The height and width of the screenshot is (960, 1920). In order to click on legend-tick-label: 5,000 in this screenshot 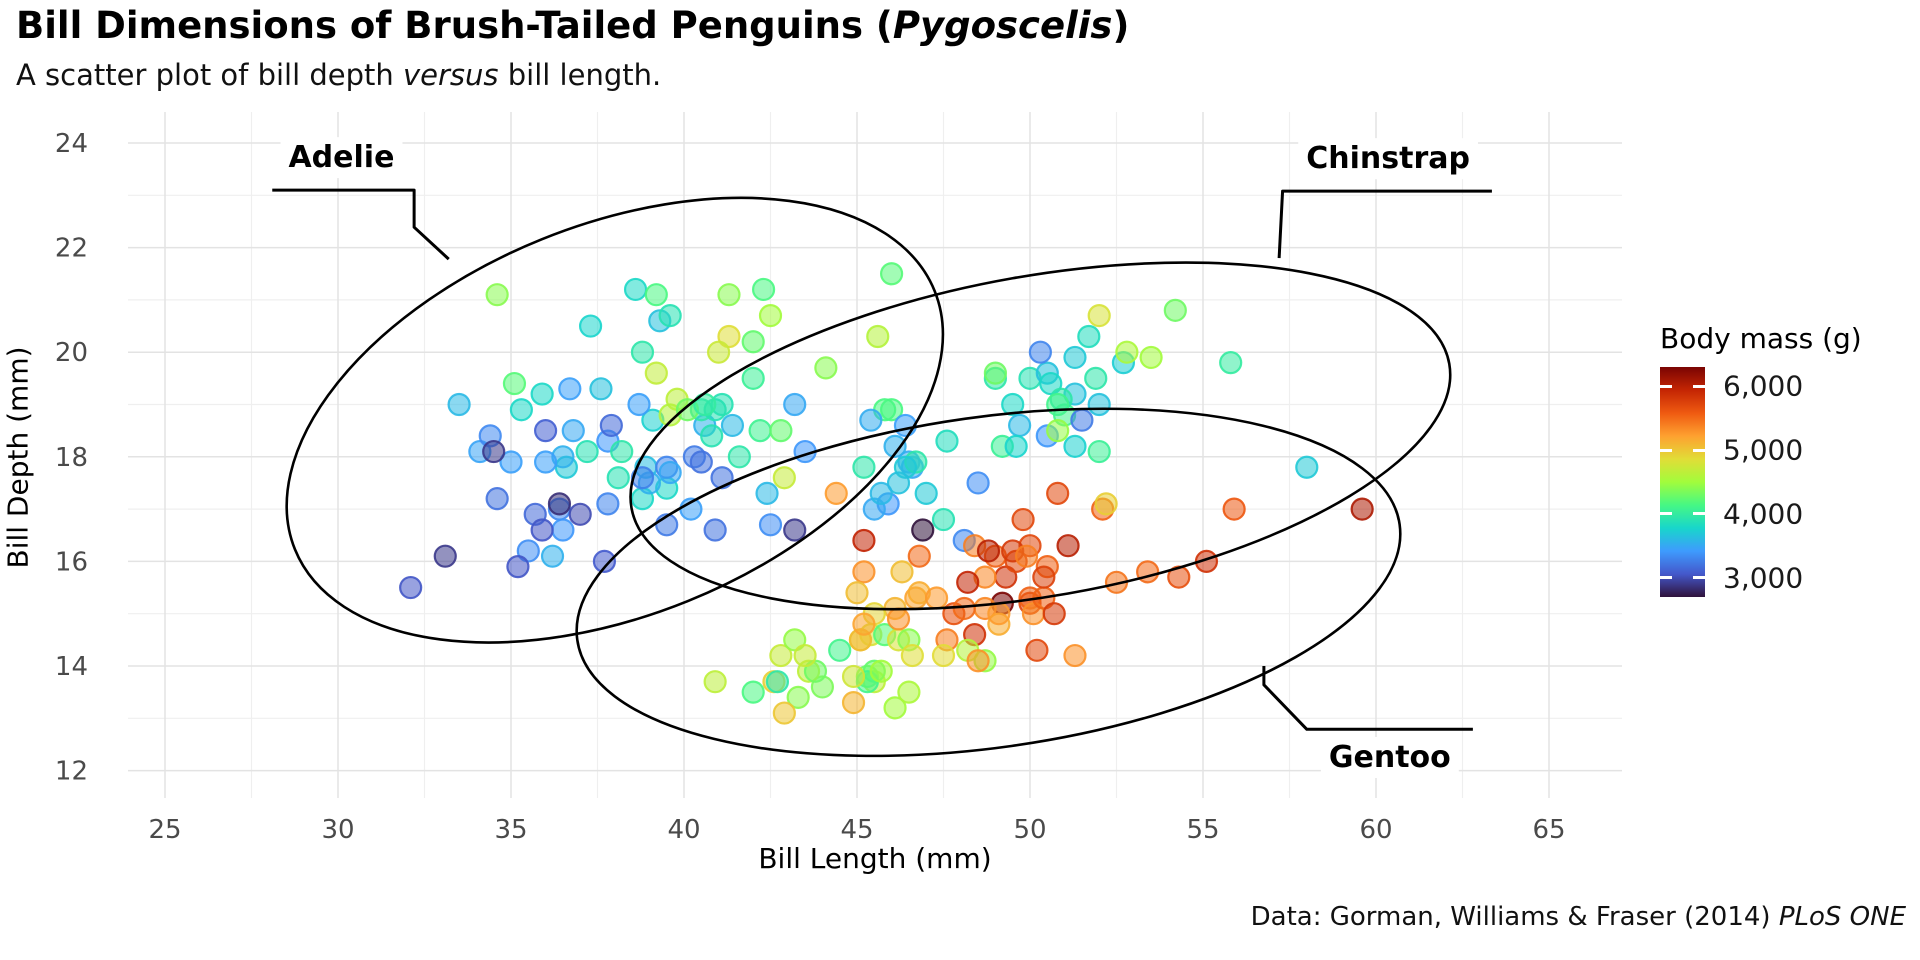, I will do `click(1763, 450)`.